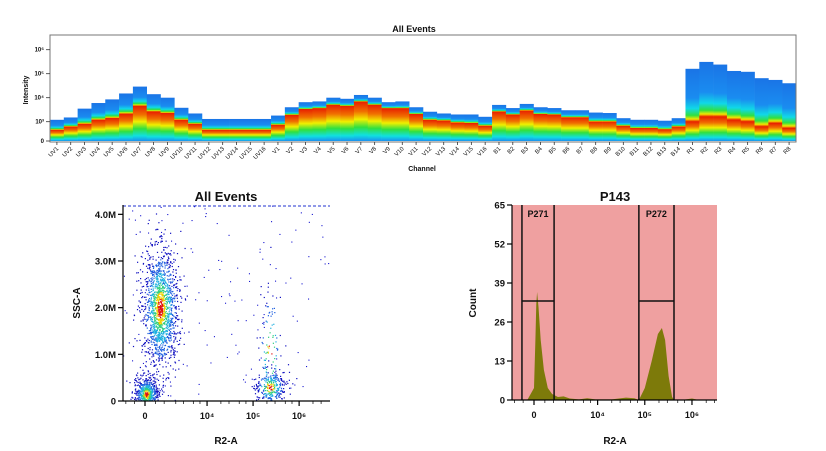 The image size is (826, 451). What do you see at coordinates (645, 415) in the screenshot?
I see `x-tick-label: 10⁵` at bounding box center [645, 415].